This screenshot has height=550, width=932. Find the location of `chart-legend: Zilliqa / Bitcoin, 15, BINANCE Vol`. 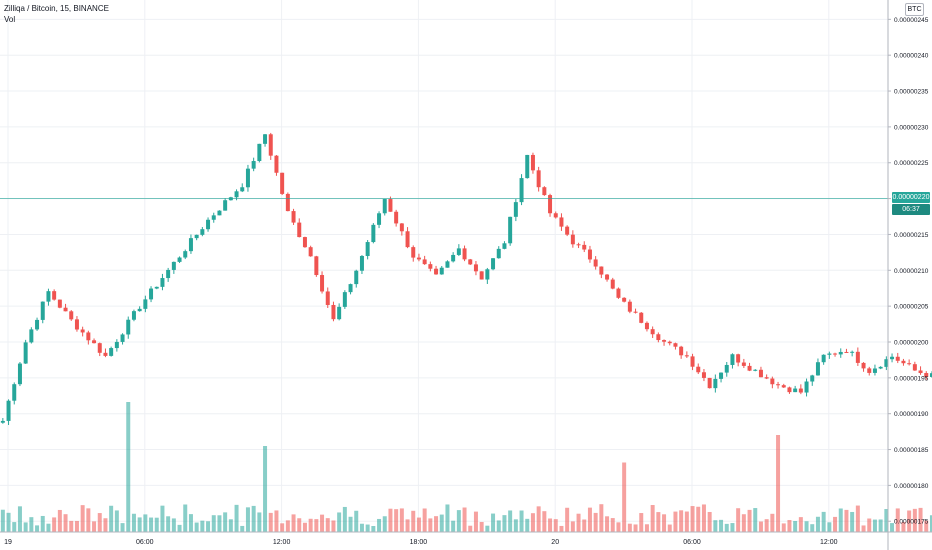

chart-legend: Zilliqa / Bitcoin, 15, BINANCE Vol is located at coordinates (56, 14).